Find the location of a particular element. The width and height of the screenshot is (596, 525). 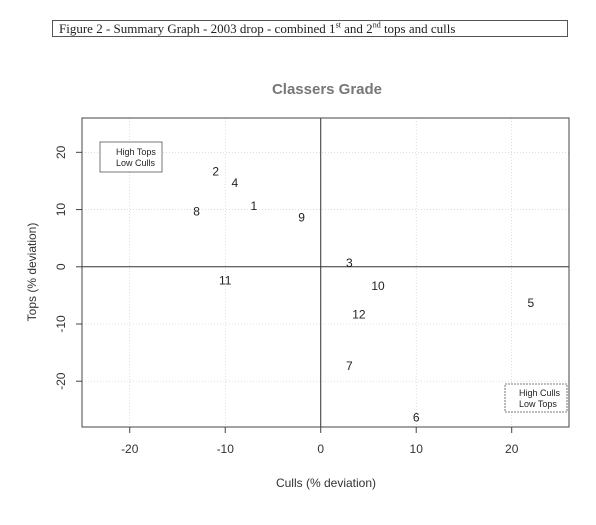

data-point-2: 2 is located at coordinates (215, 172).